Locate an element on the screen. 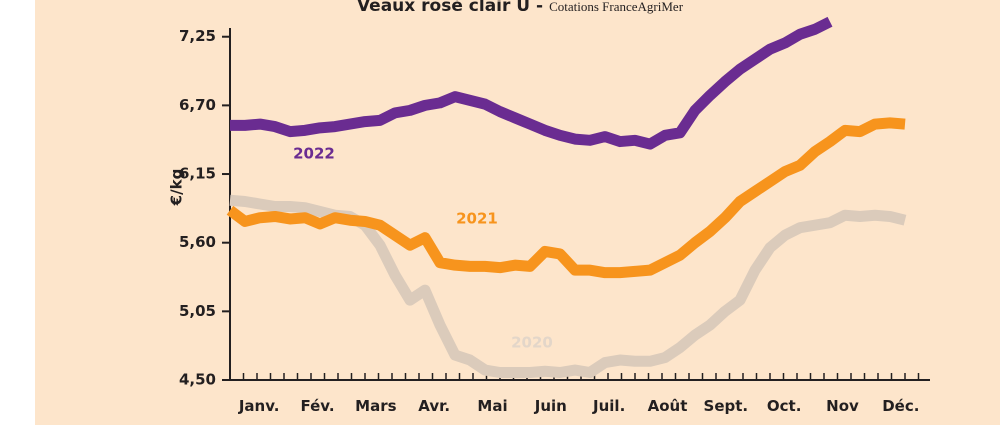 The width and height of the screenshot is (1005, 430). x-tick-label: Juil. is located at coordinates (608, 406).